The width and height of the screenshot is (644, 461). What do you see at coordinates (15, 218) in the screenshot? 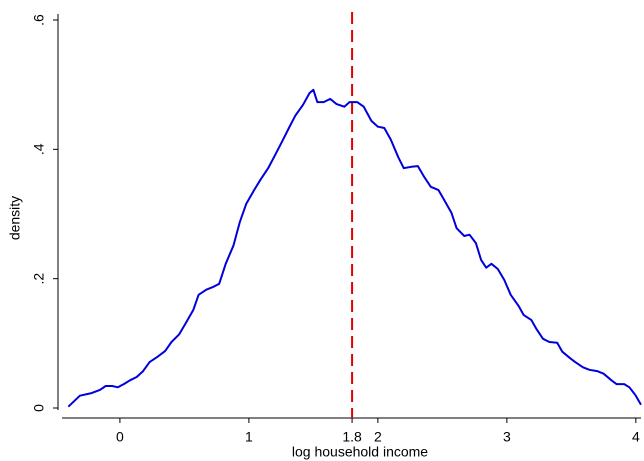
I see `y-axis-title: density` at bounding box center [15, 218].